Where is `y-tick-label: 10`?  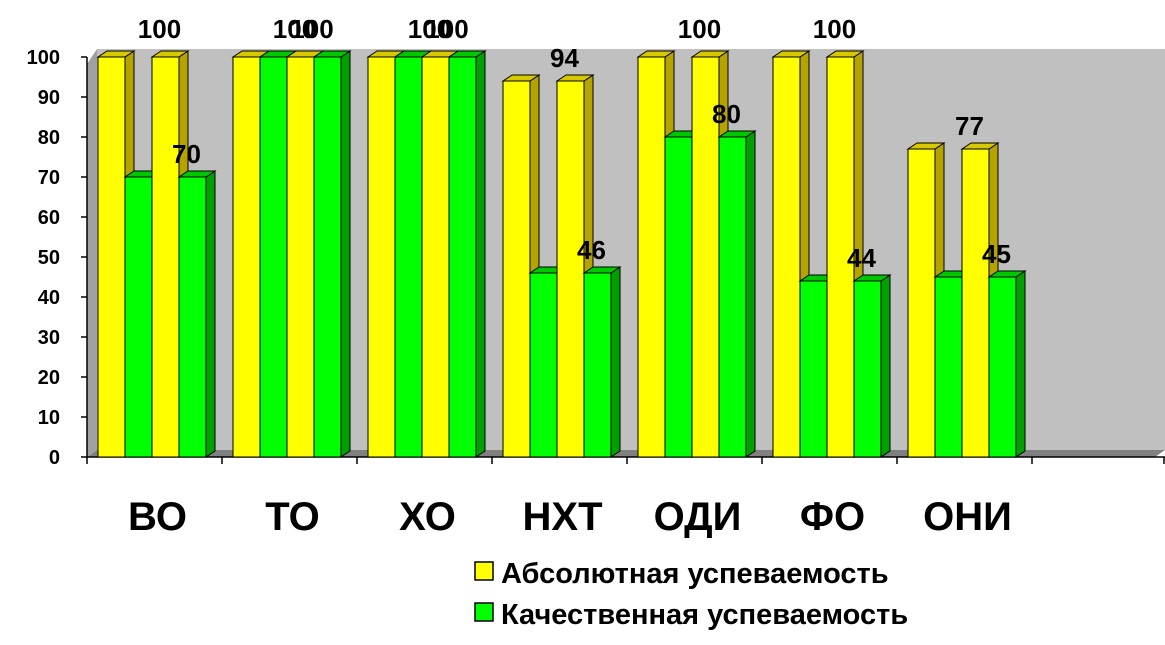
y-tick-label: 10 is located at coordinates (49, 418).